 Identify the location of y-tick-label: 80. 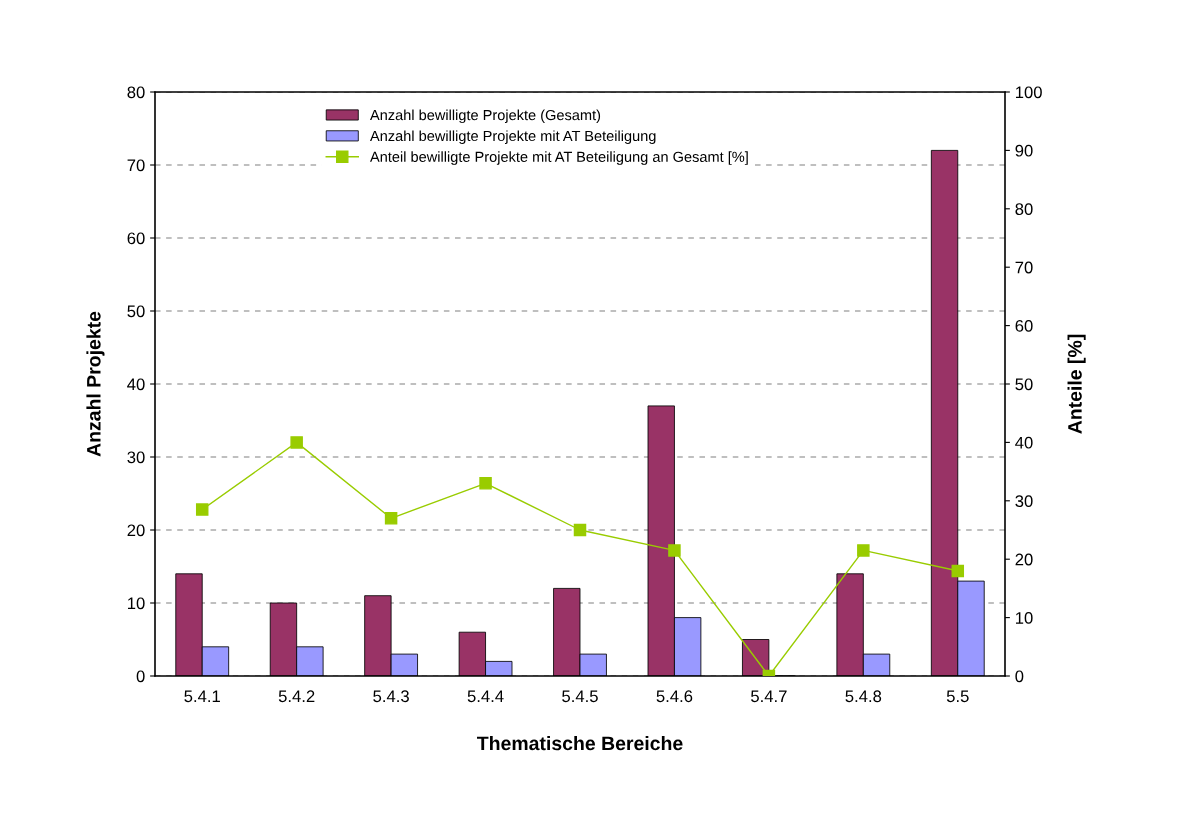
(136, 92).